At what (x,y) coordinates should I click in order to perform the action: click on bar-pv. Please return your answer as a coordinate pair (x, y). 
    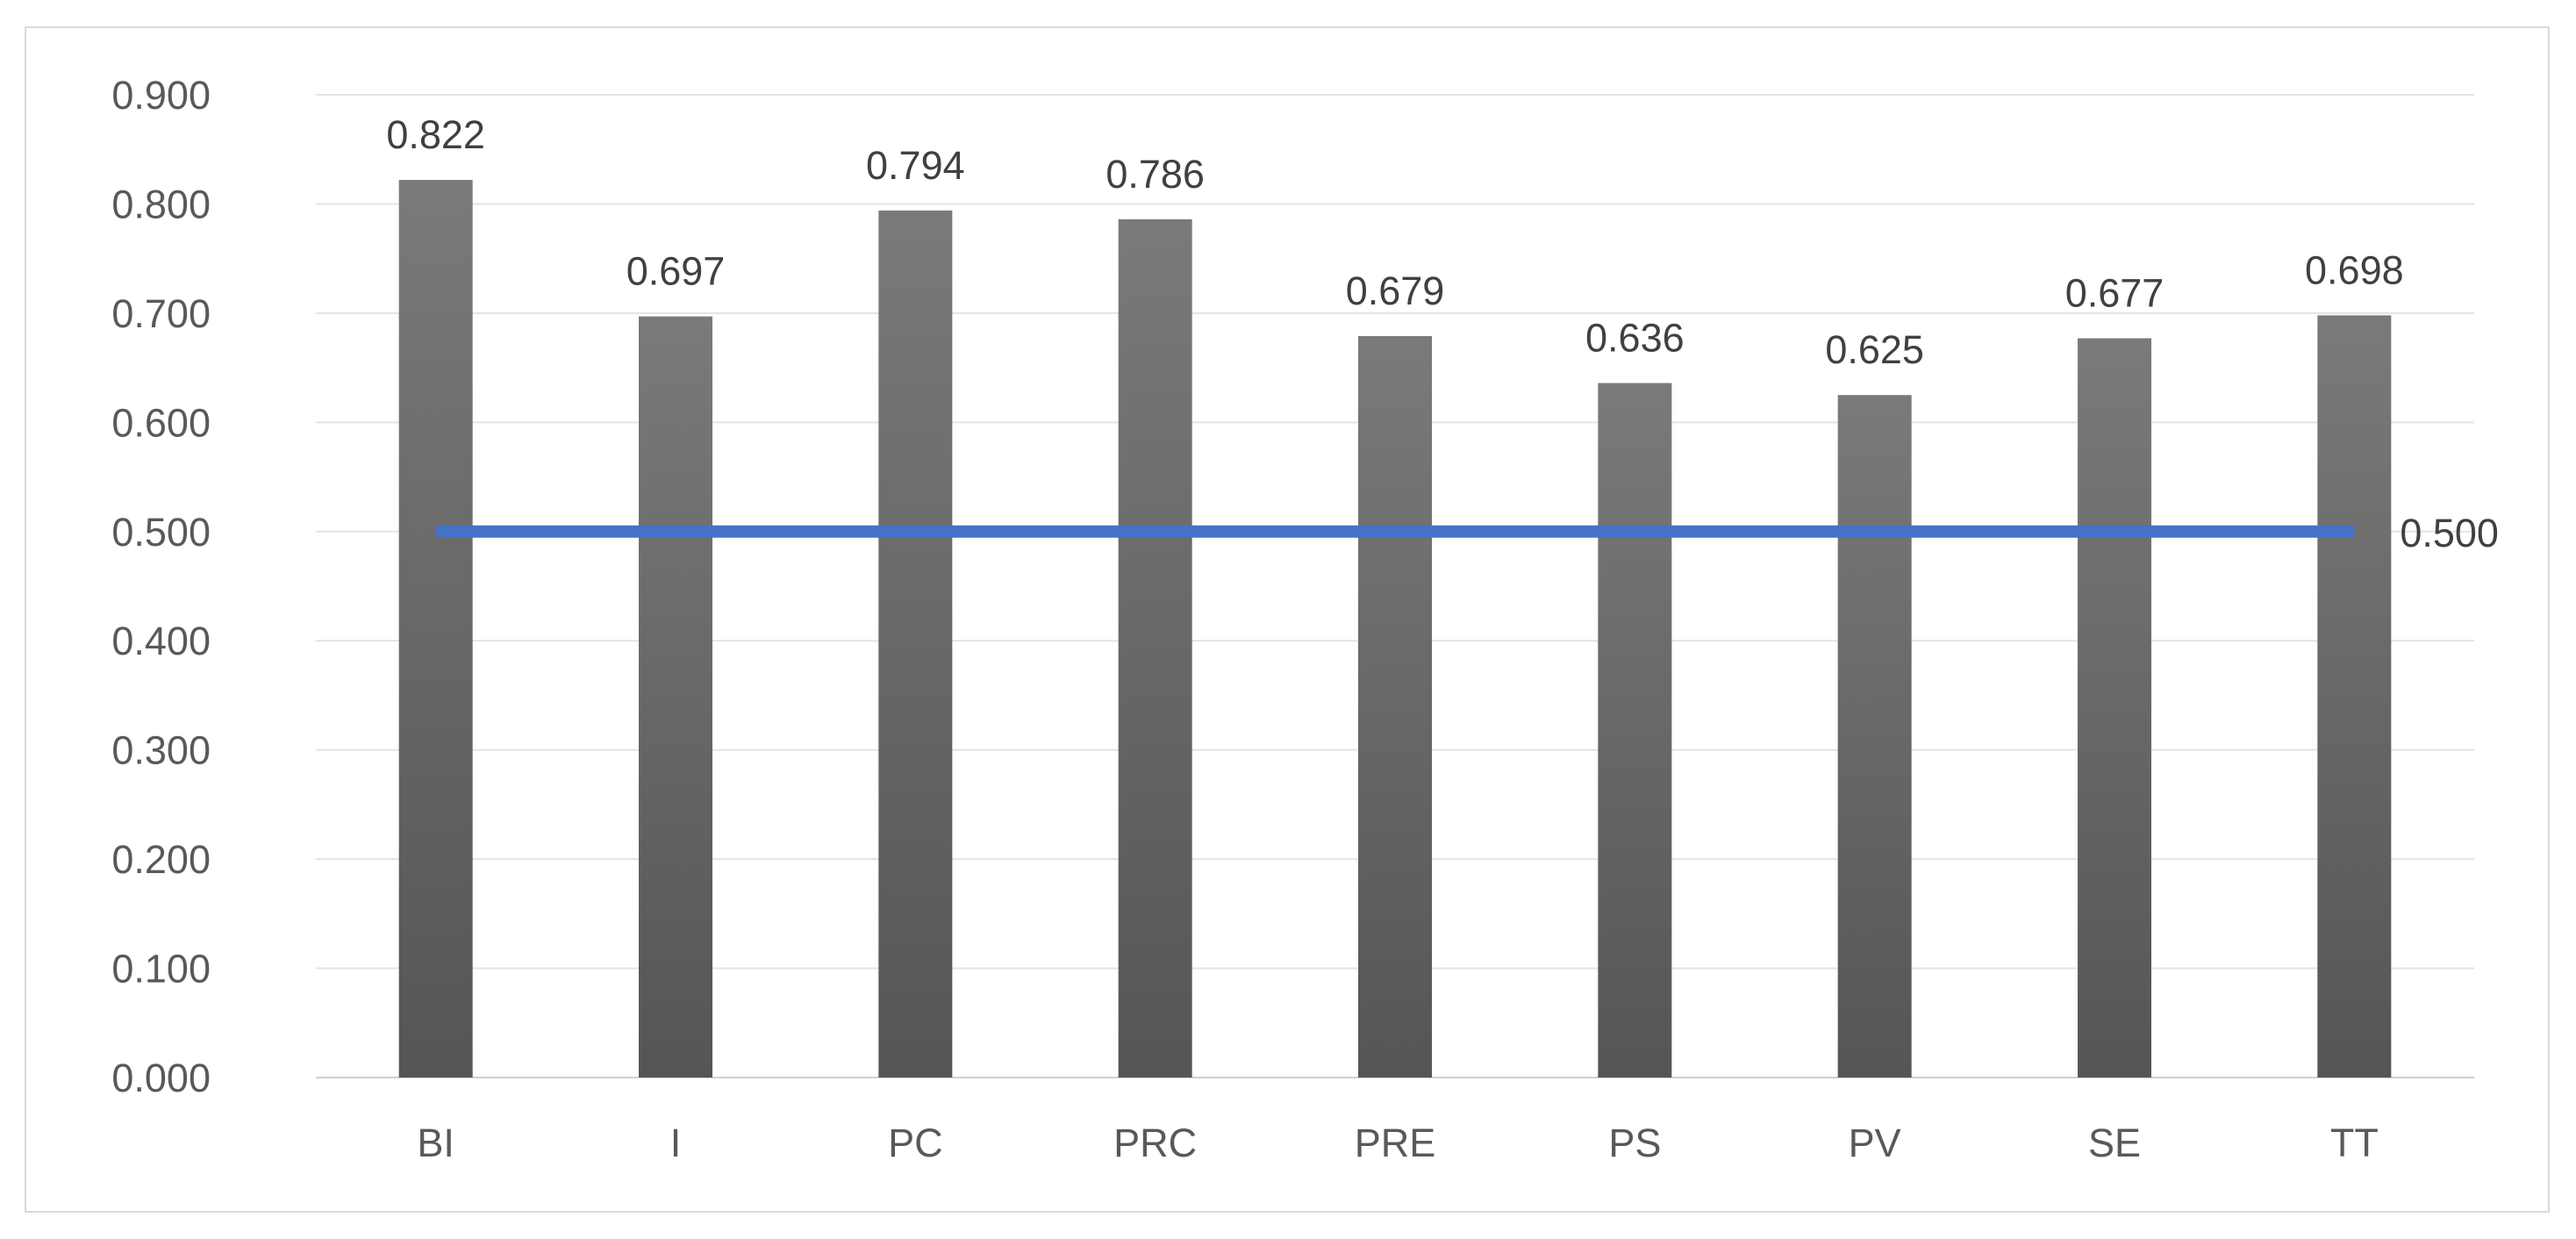
    Looking at the image, I should click on (1874, 736).